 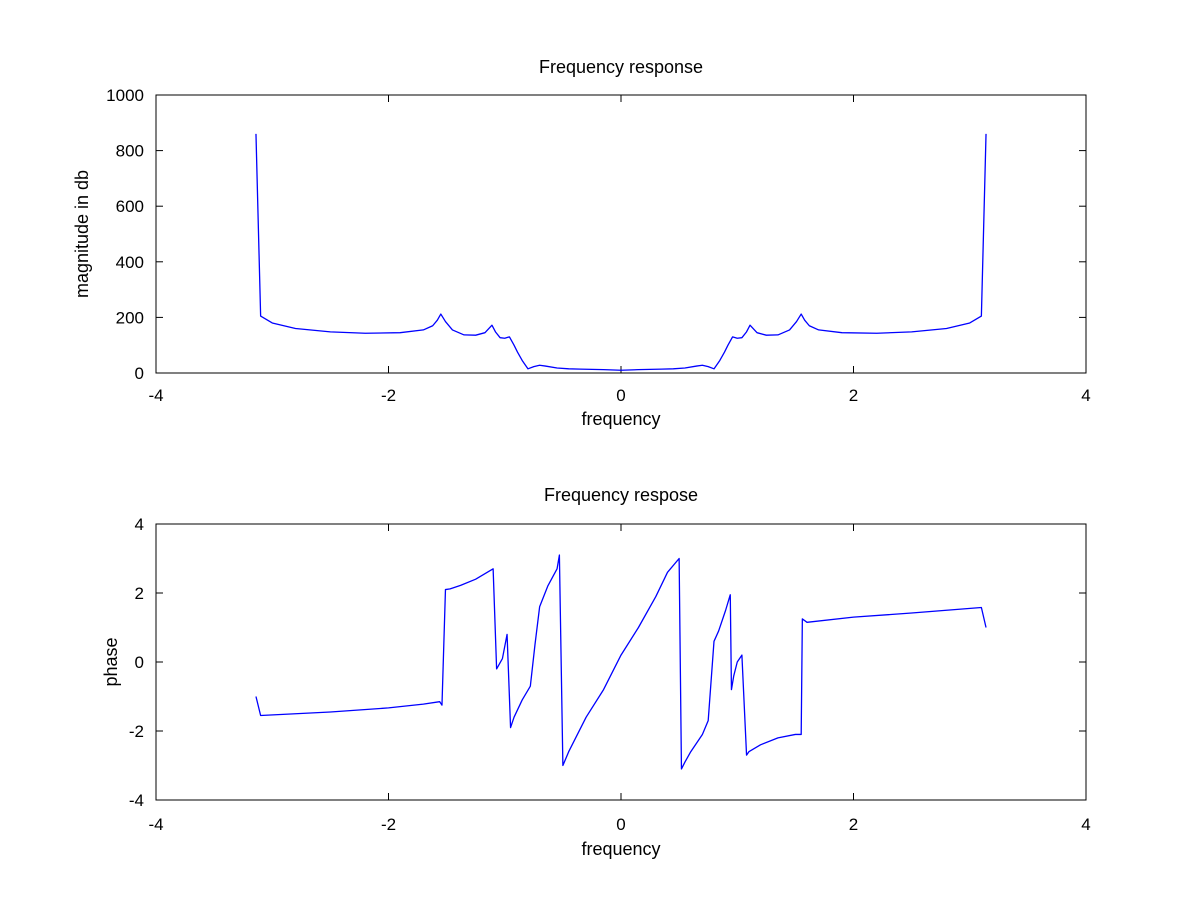 What do you see at coordinates (620, 419) in the screenshot?
I see `magnitude-x-axis-title: frequency` at bounding box center [620, 419].